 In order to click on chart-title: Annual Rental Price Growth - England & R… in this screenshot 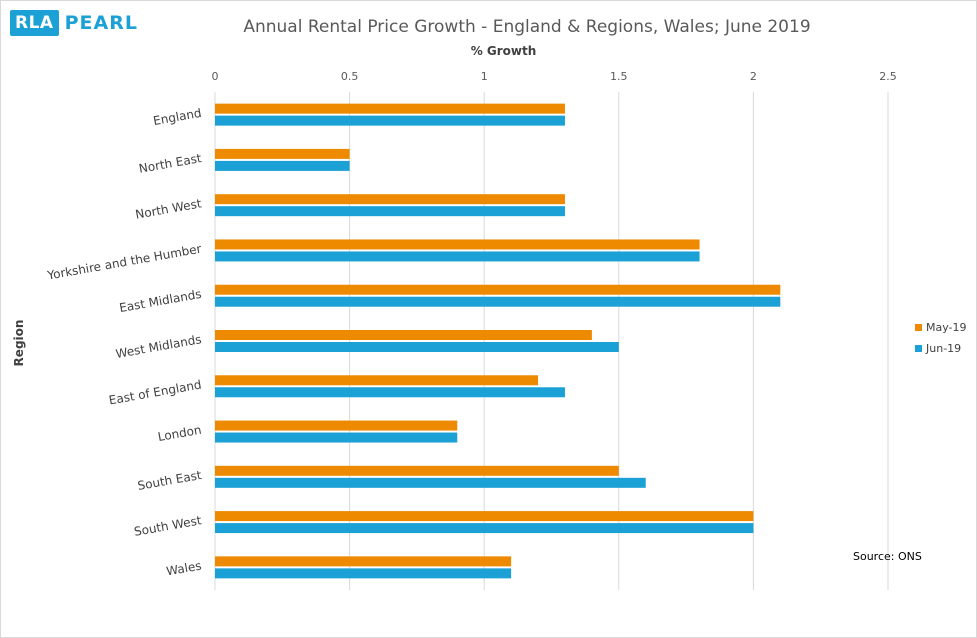, I will do `click(527, 27)`.